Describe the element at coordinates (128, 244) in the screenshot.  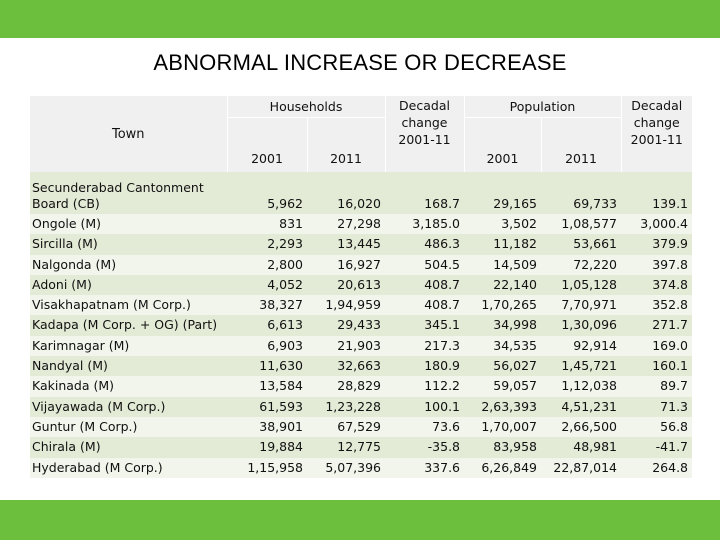
I see `cell-town: Sircilla (M)` at that location.